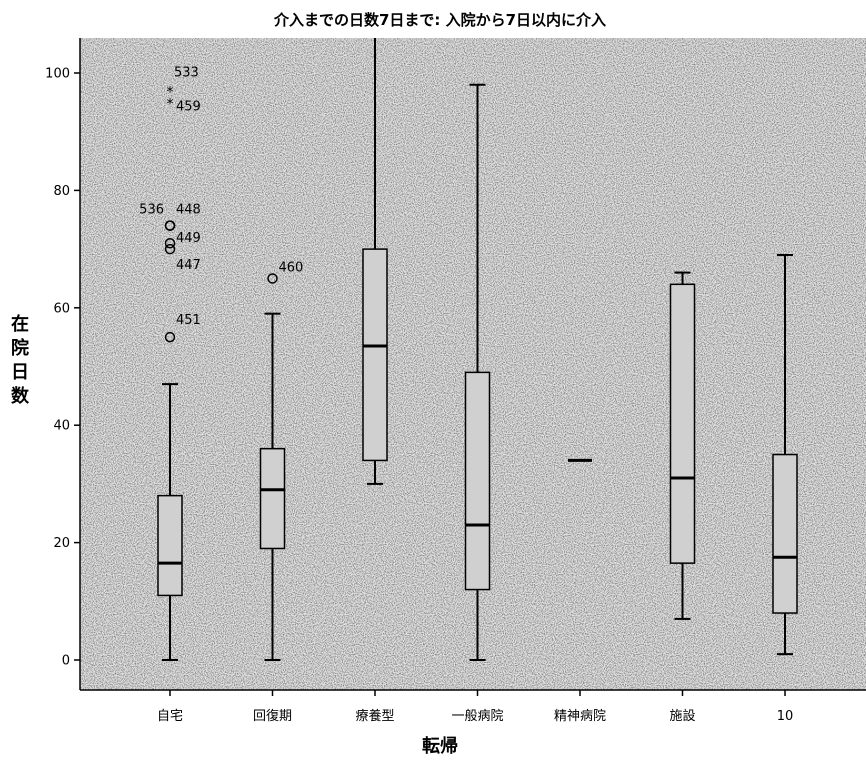 The height and width of the screenshot is (764, 866). I want to click on box-2: 460, so click(281, 460).